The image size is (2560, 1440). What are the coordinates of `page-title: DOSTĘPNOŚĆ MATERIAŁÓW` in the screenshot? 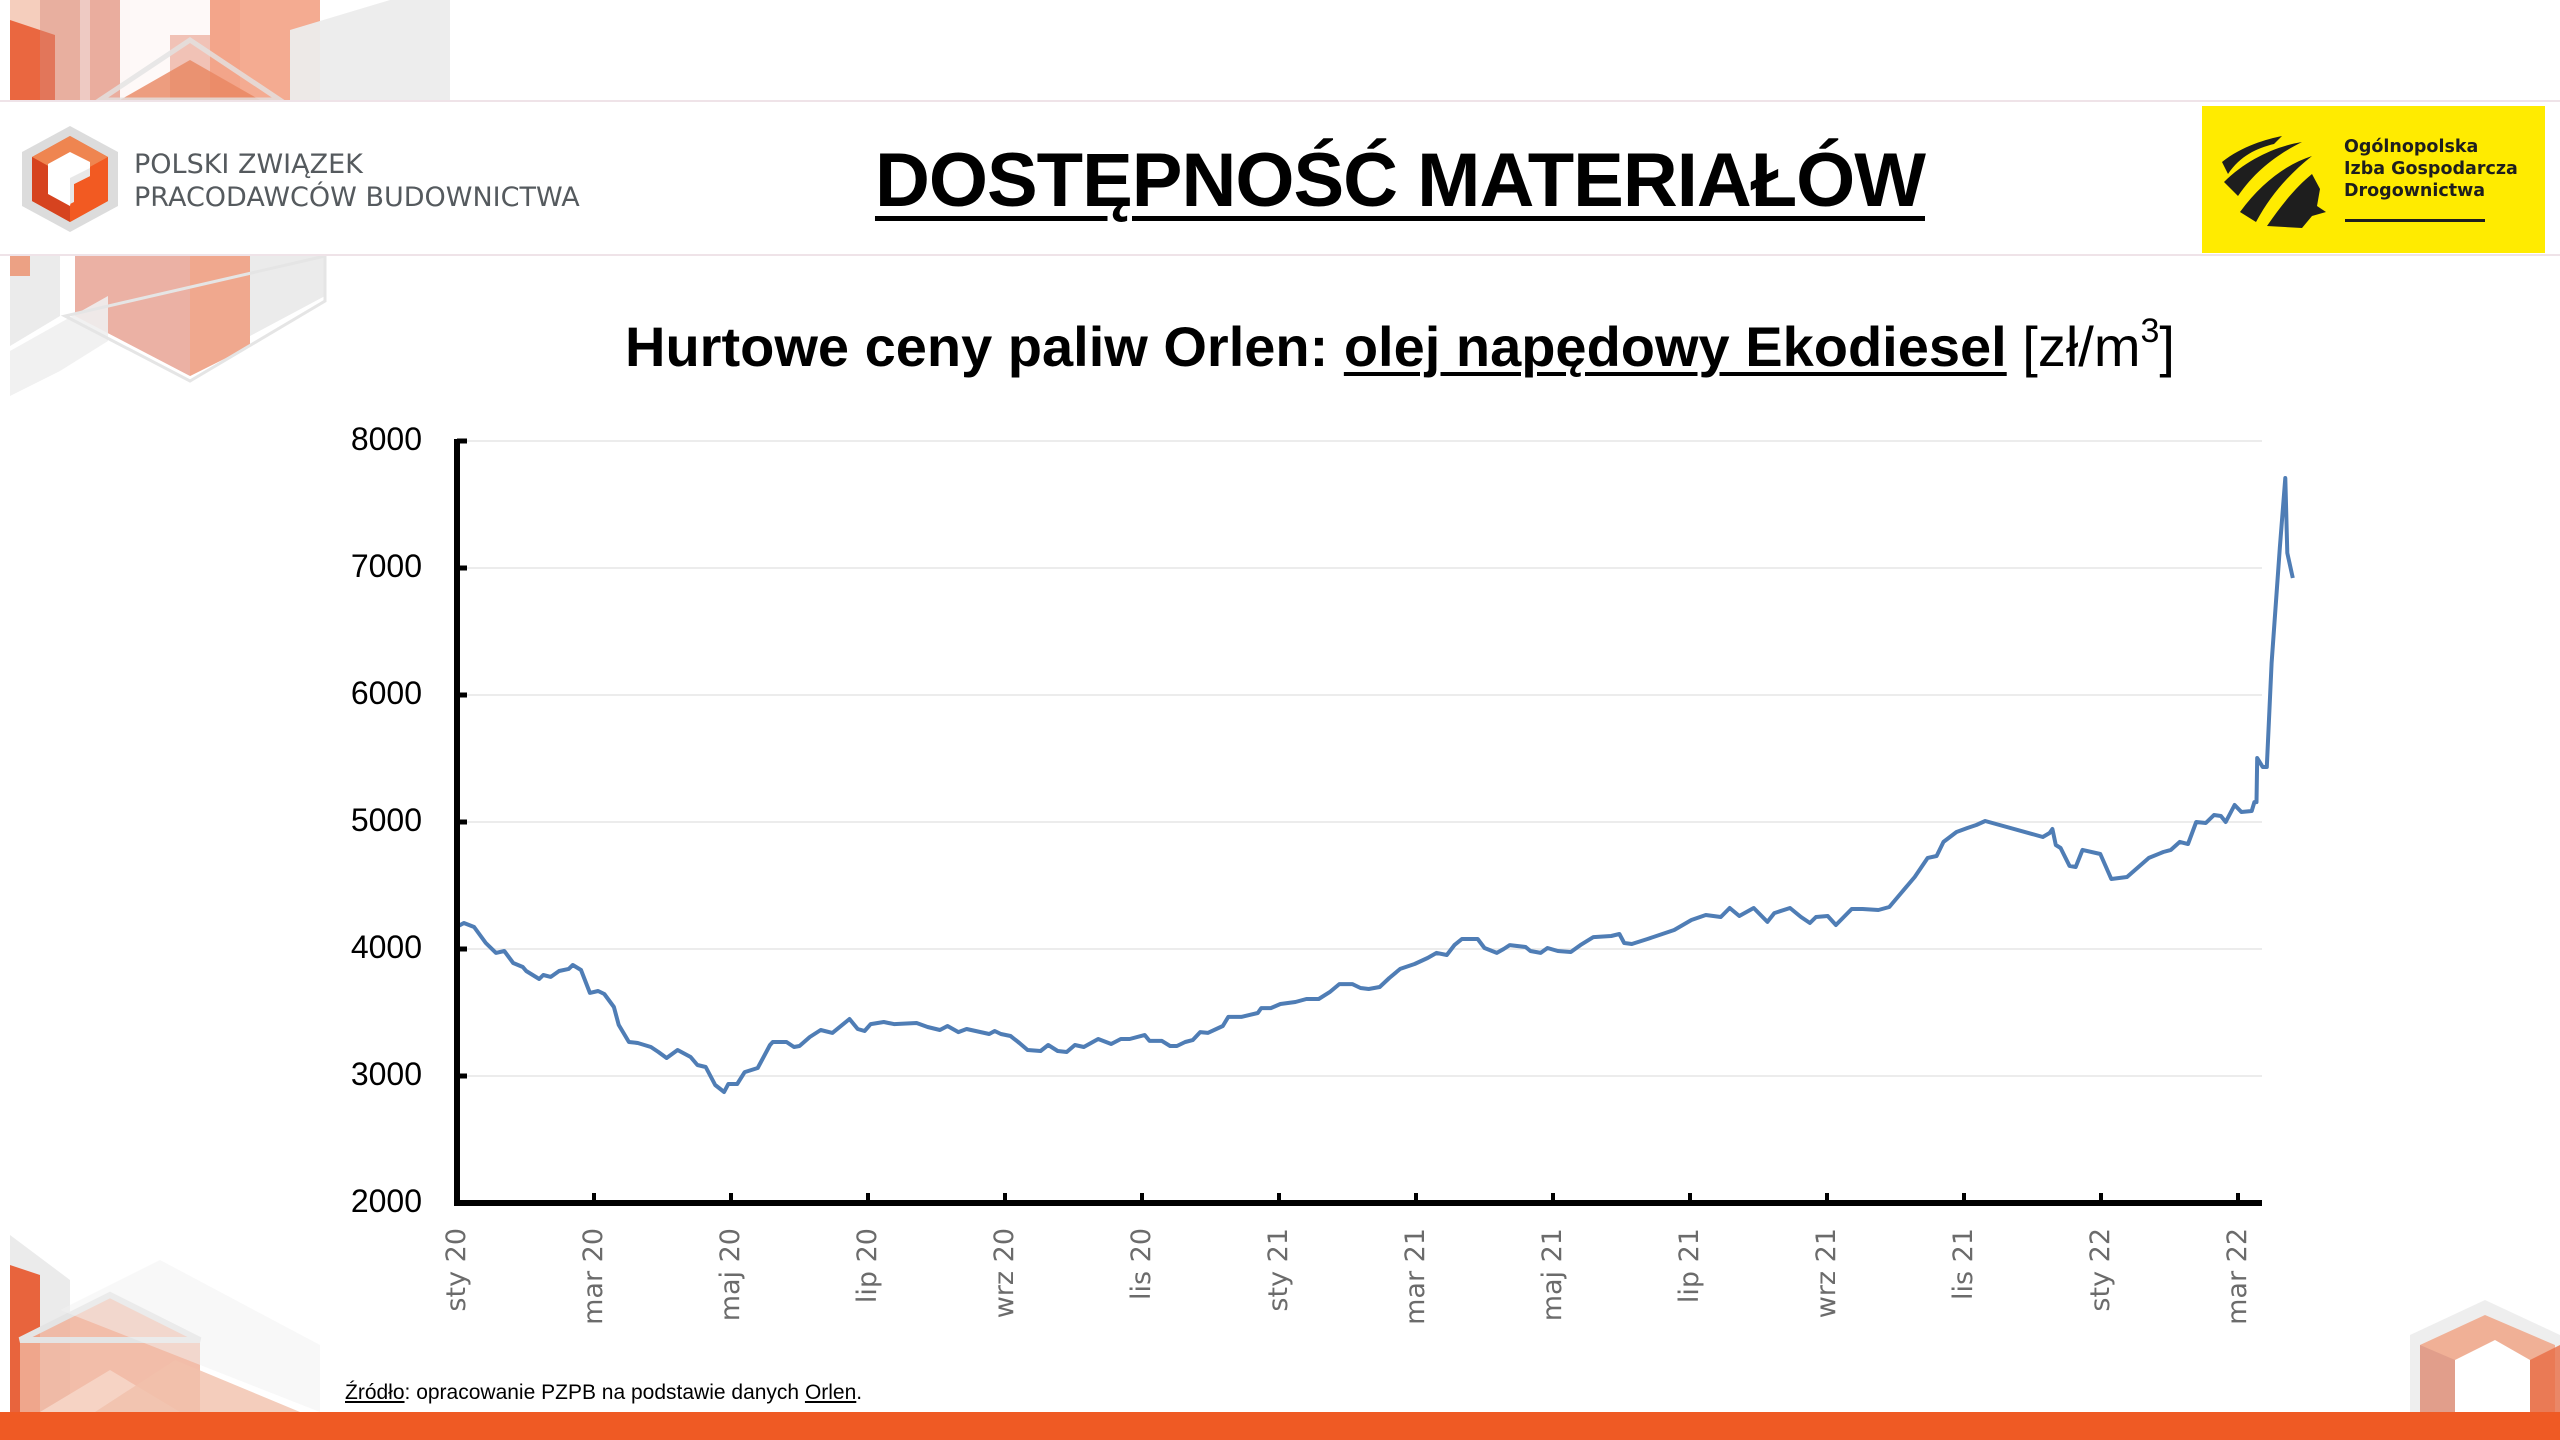 It's located at (1400, 180).